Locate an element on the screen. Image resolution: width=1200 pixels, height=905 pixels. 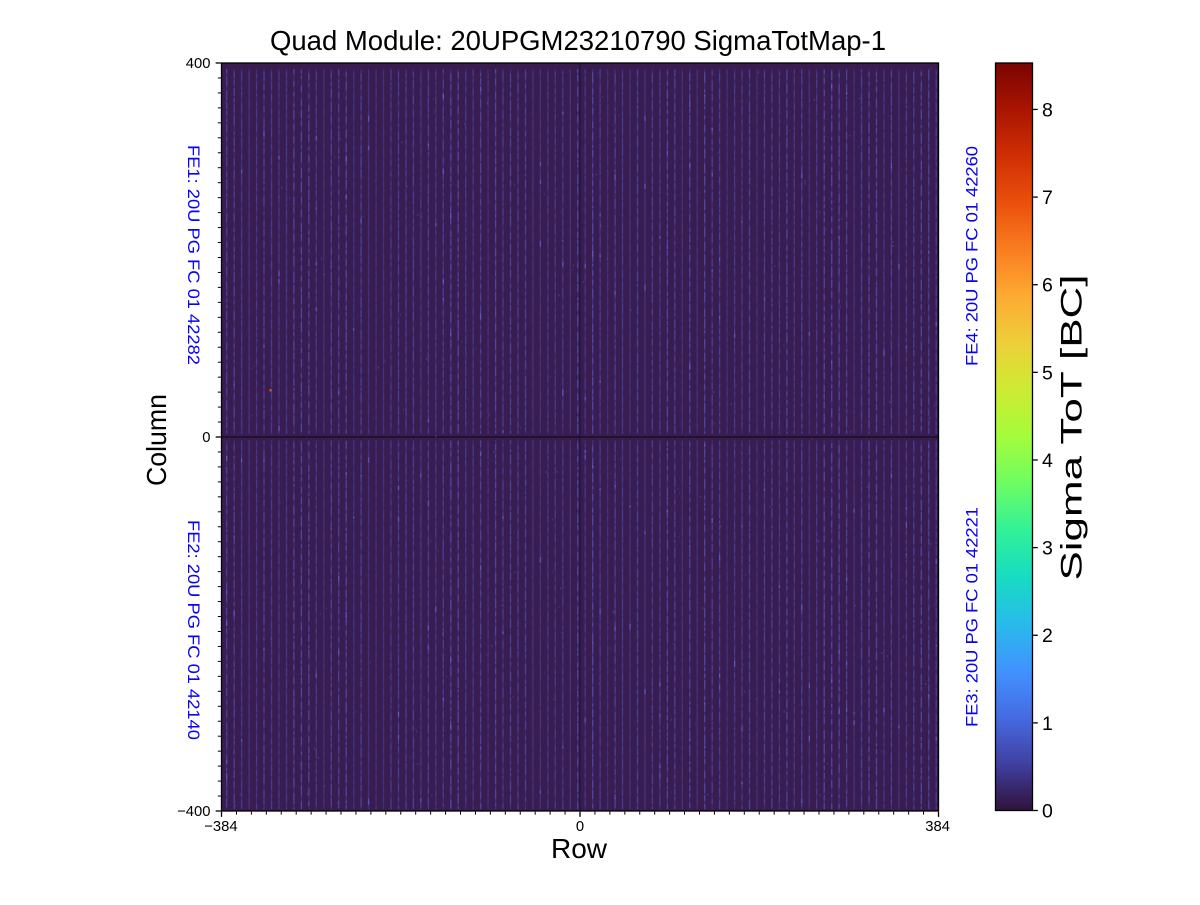
svg-text: 6 is located at coordinates (1047, 286).